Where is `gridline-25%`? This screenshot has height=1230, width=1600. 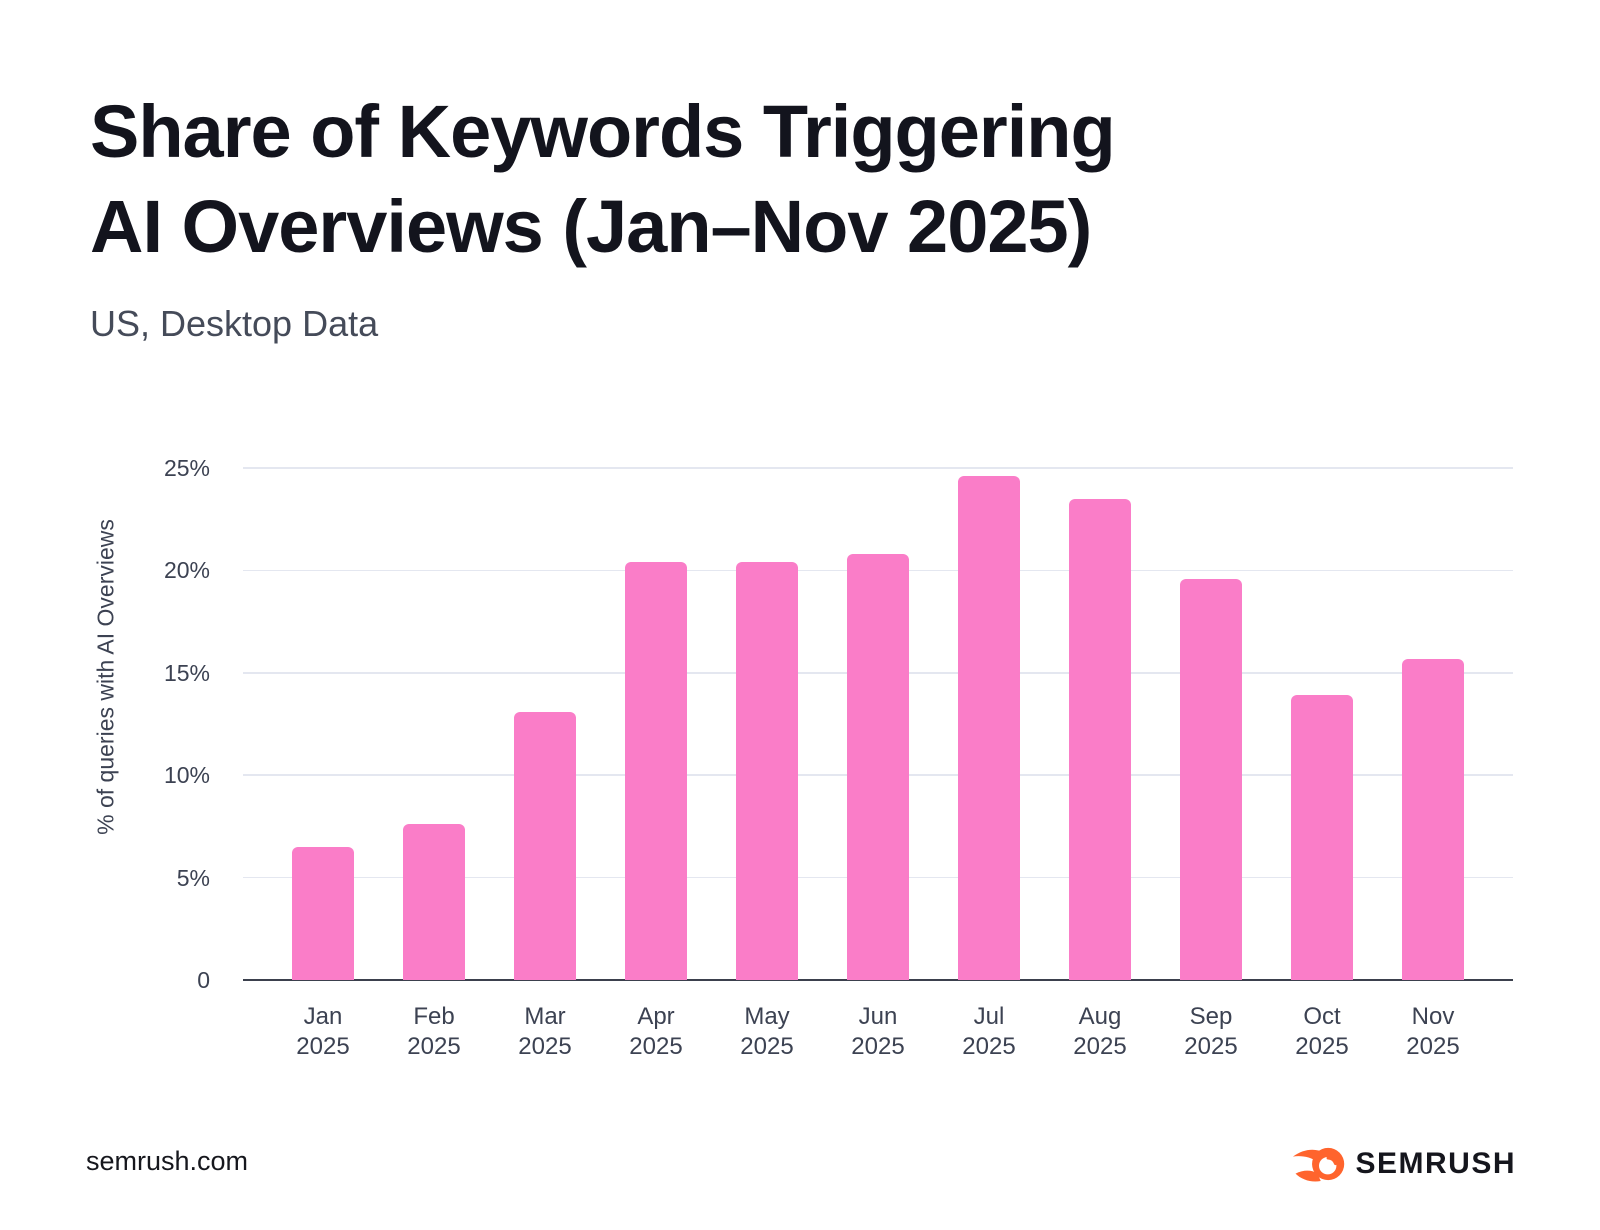 gridline-25% is located at coordinates (878, 468).